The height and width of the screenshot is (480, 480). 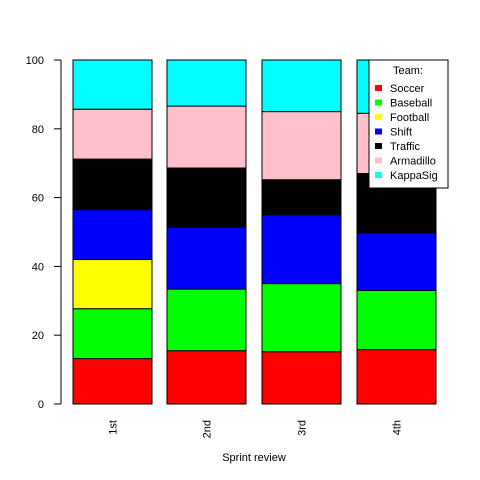 What do you see at coordinates (301, 378) in the screenshot?
I see `bar-segment-soccer-3rd` at bounding box center [301, 378].